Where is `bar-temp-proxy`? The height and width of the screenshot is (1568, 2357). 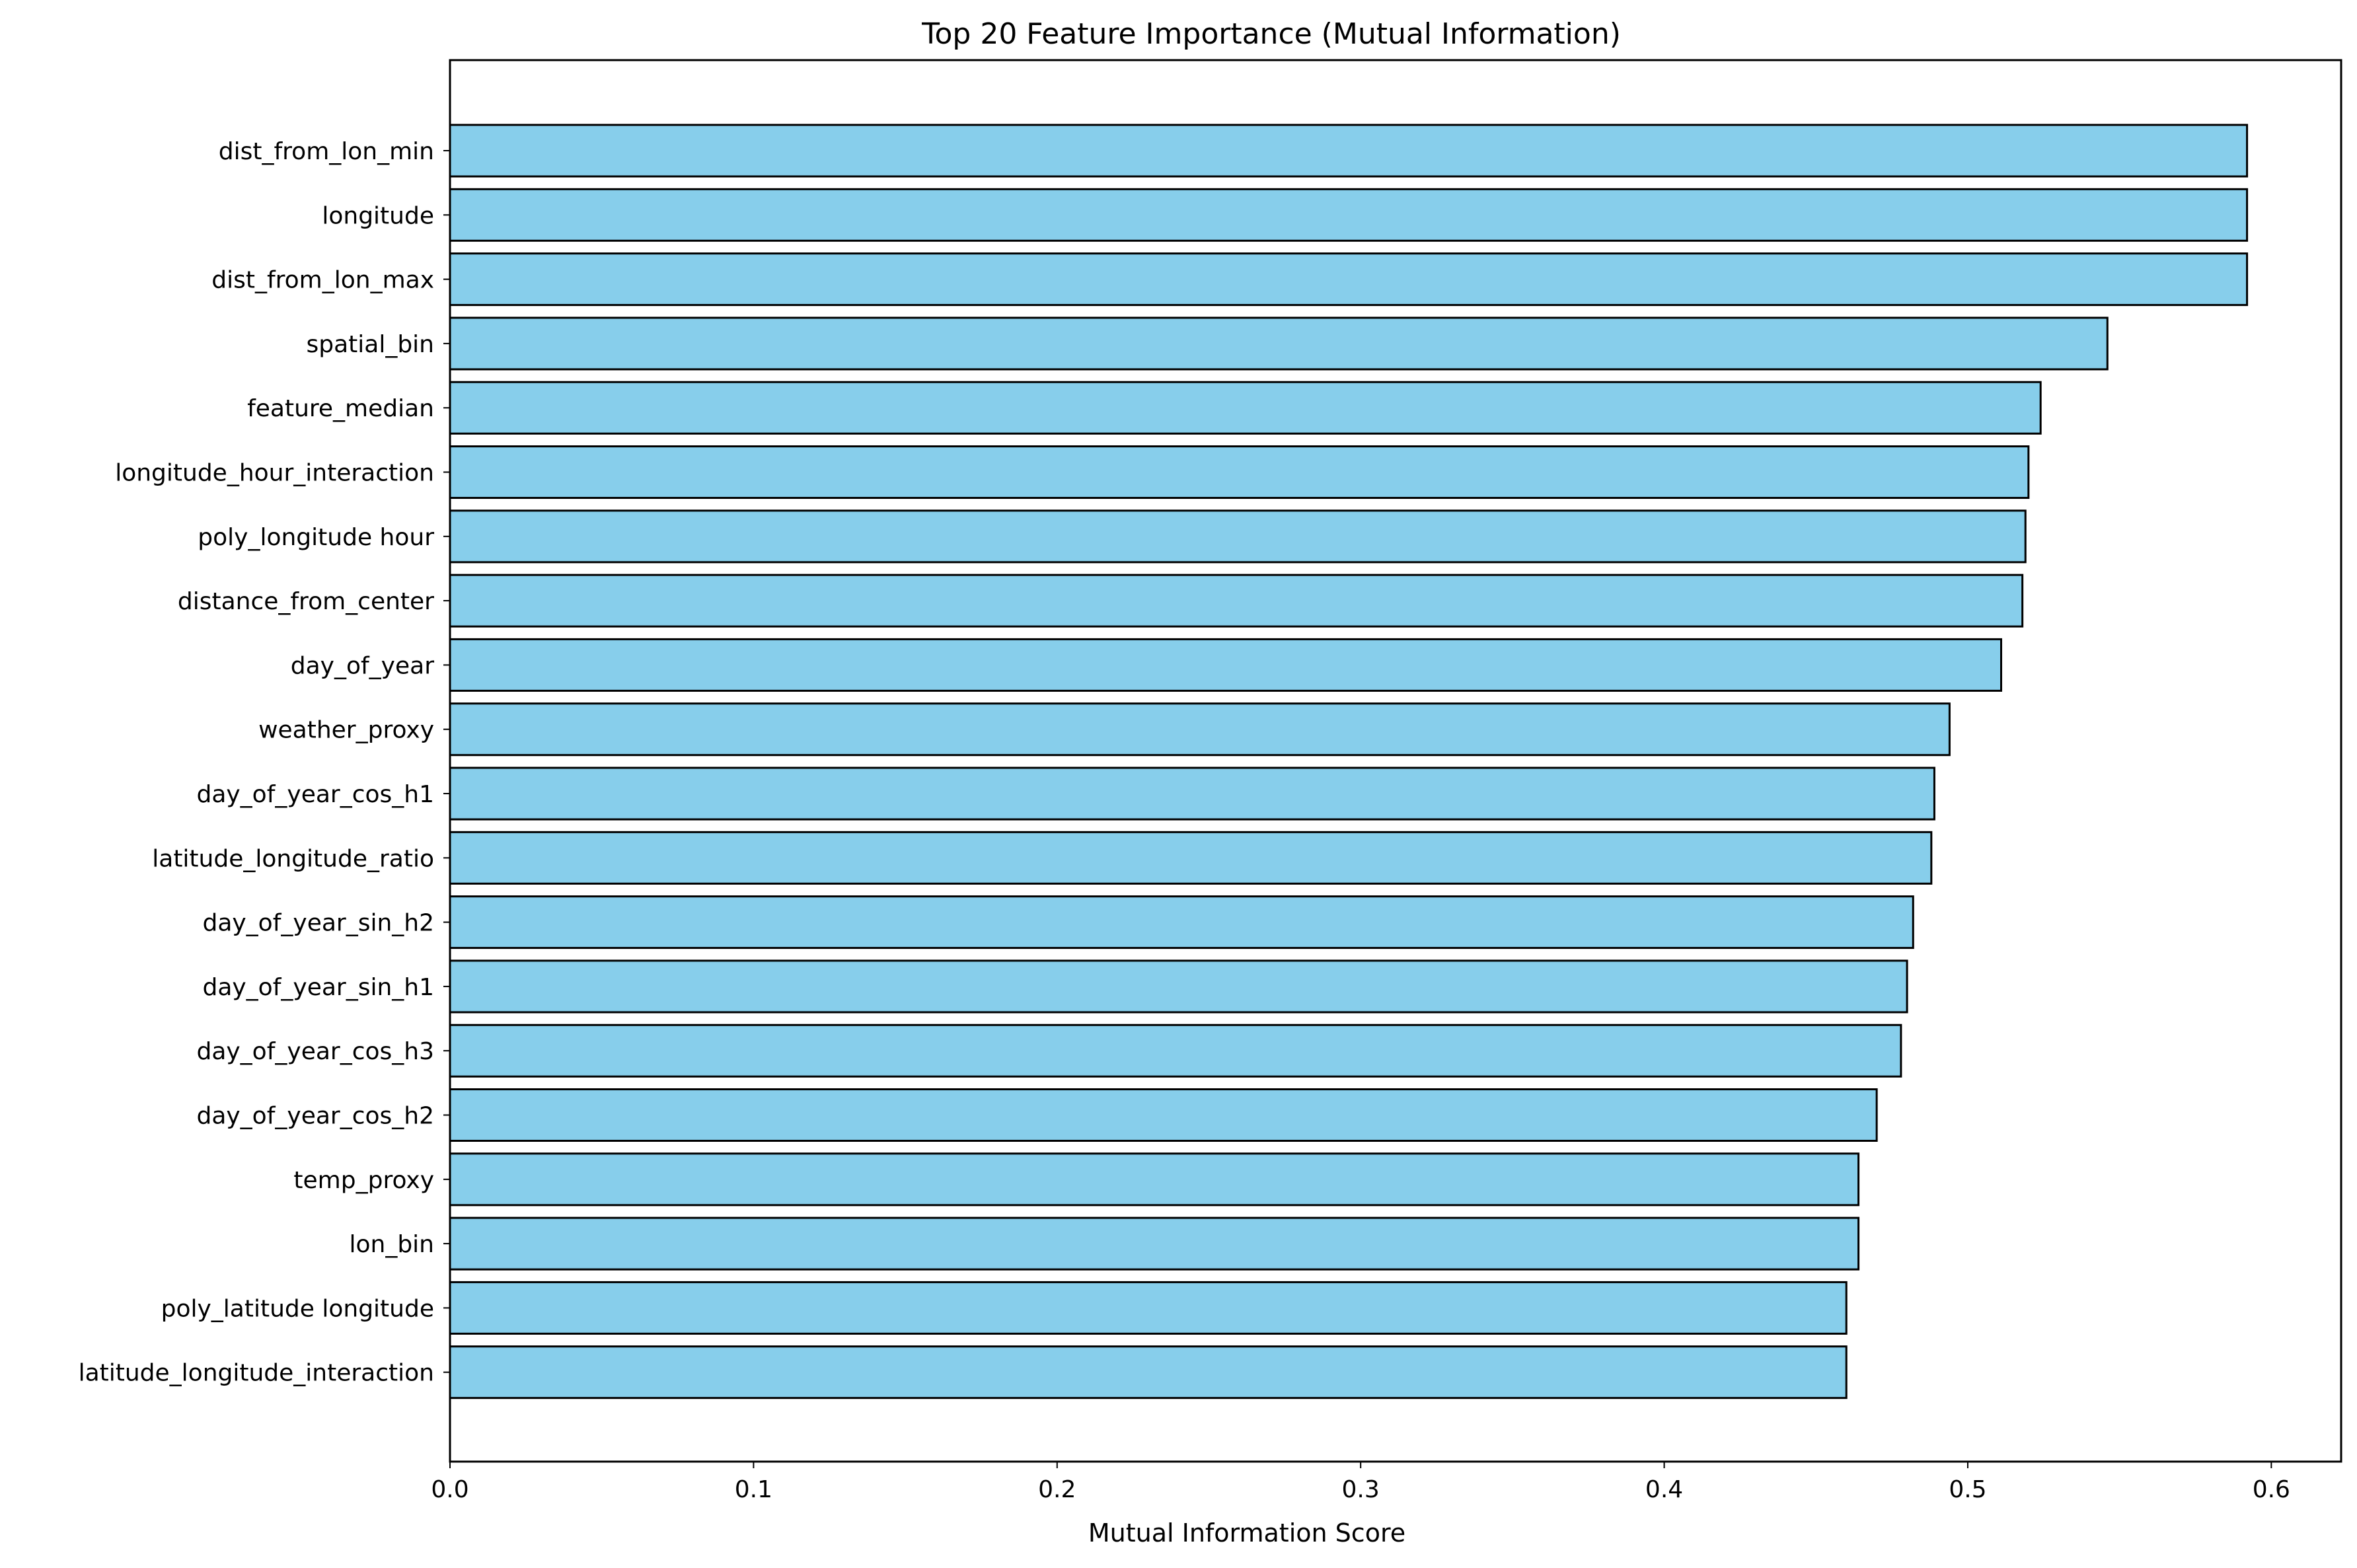
bar-temp-proxy is located at coordinates (1154, 1179).